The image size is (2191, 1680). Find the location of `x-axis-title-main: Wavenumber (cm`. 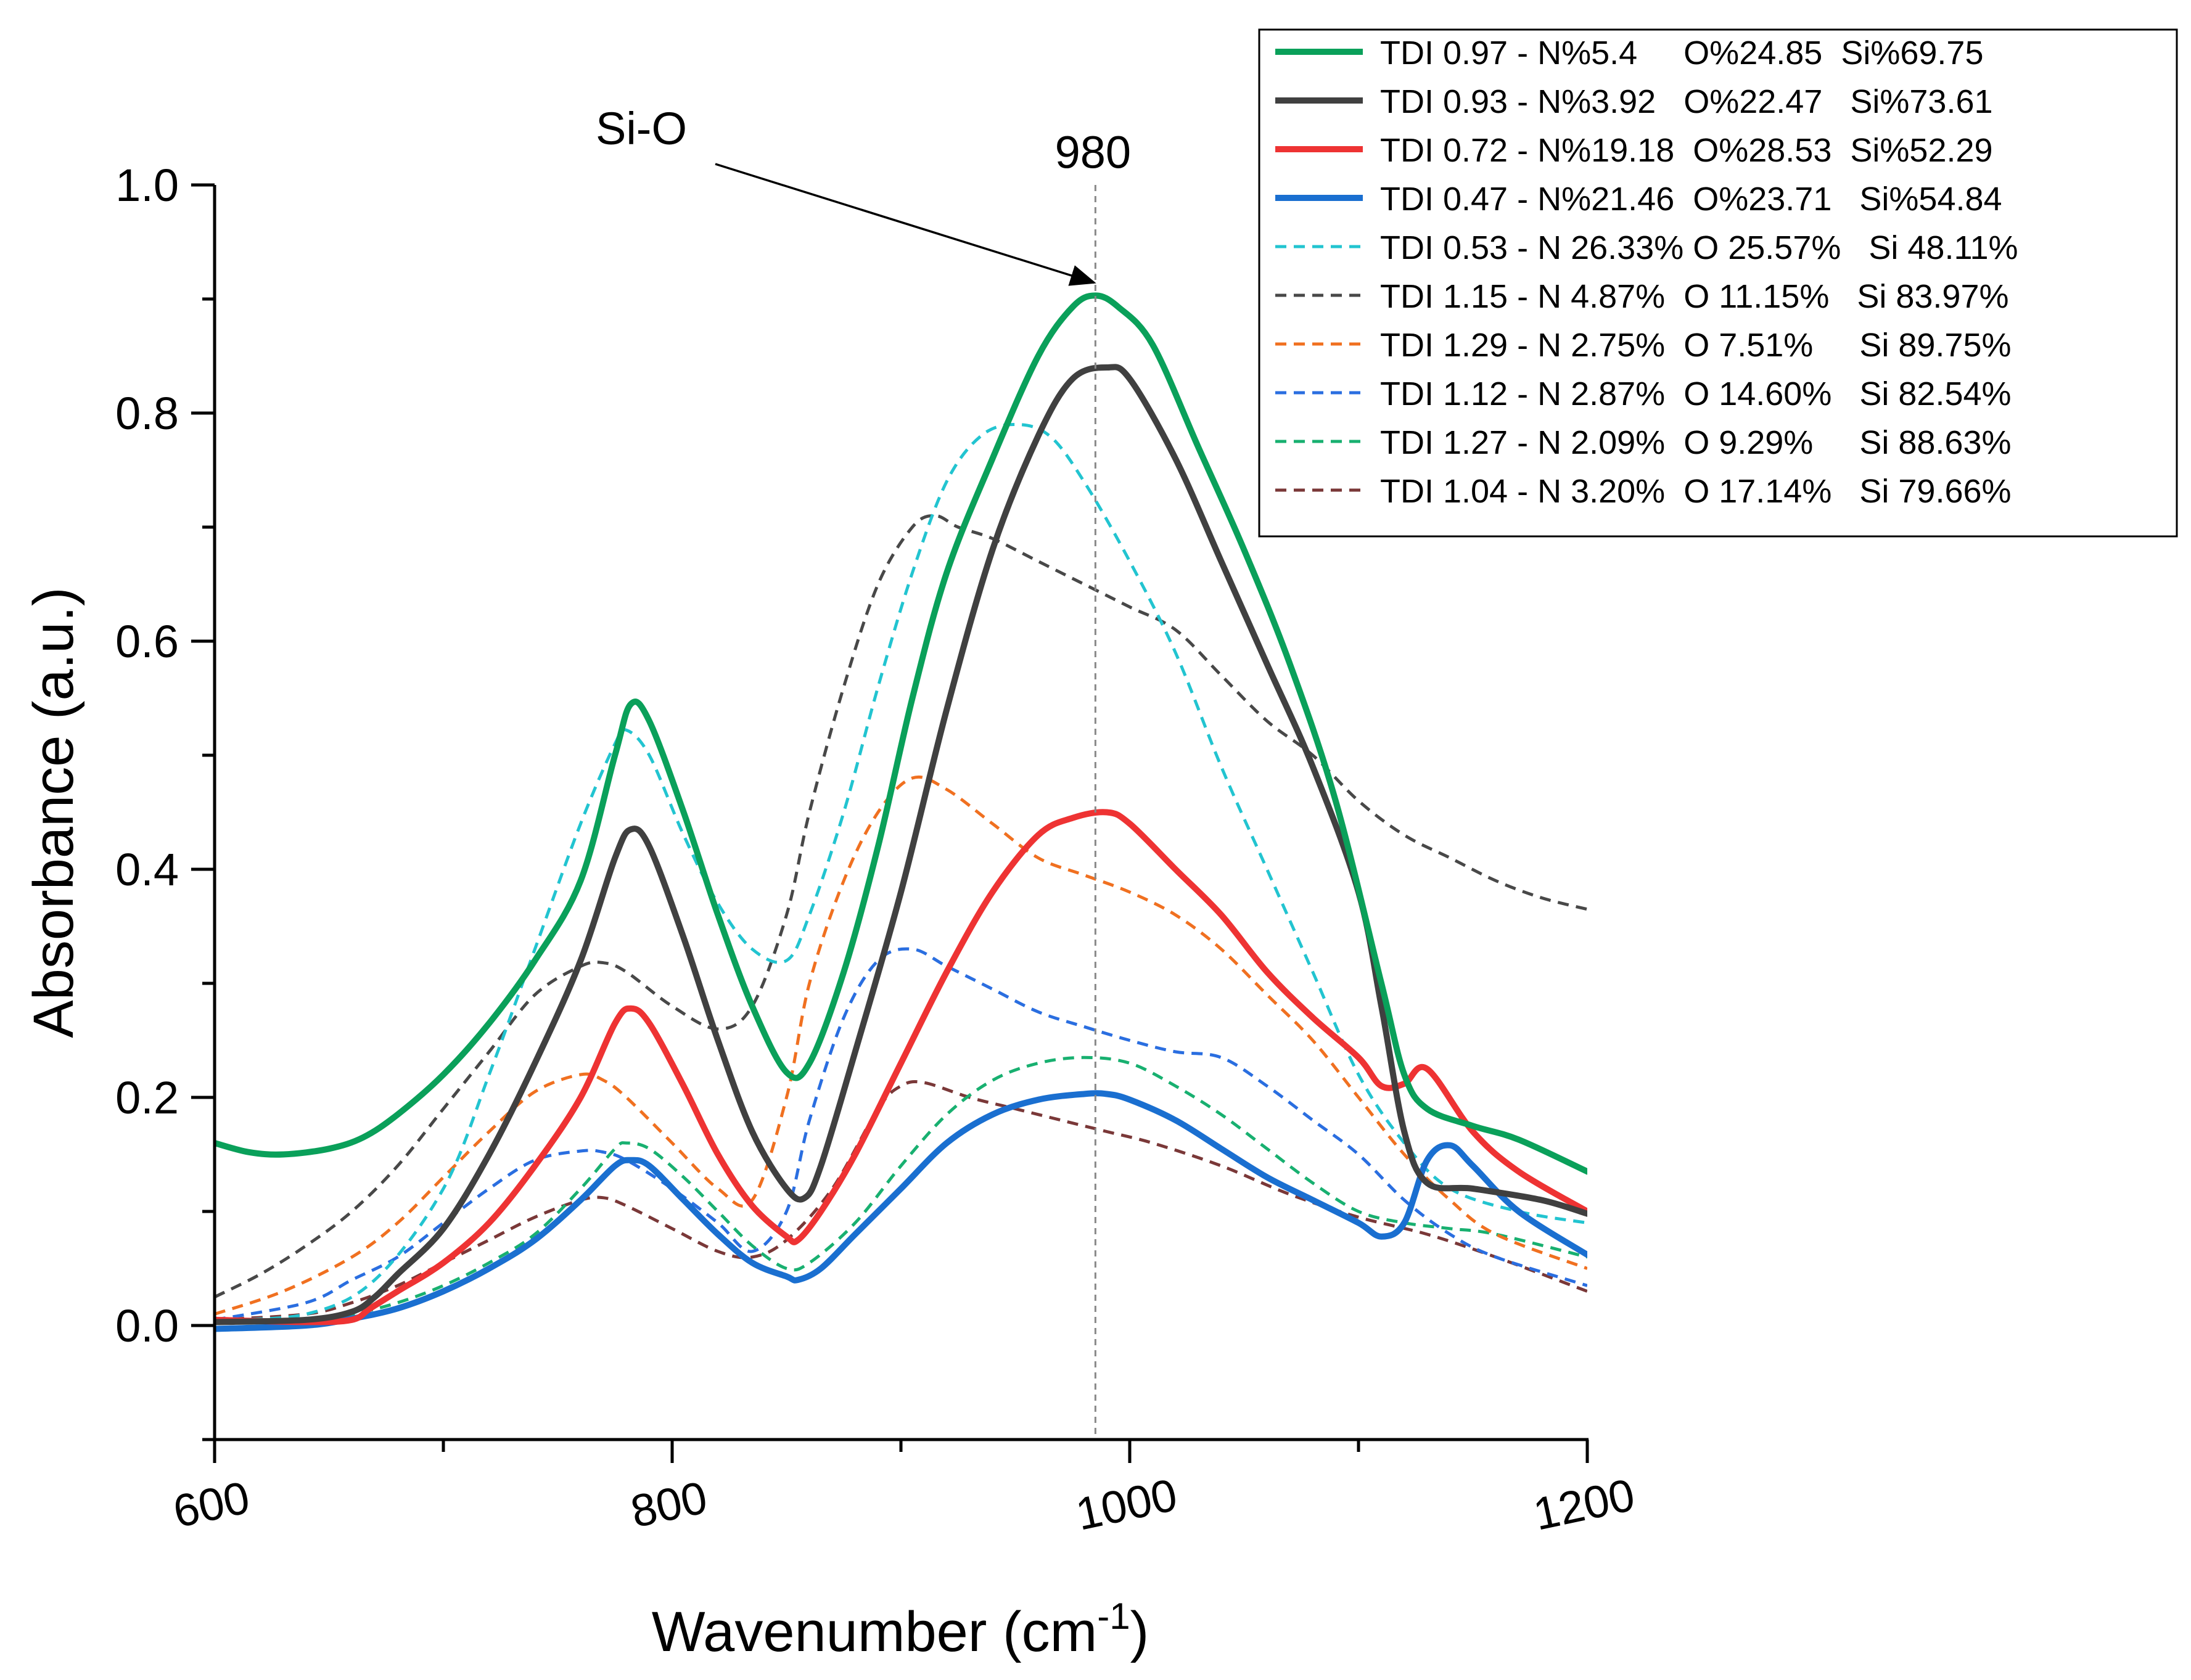

x-axis-title-main: Wavenumber (cm is located at coordinates (875, 1632).